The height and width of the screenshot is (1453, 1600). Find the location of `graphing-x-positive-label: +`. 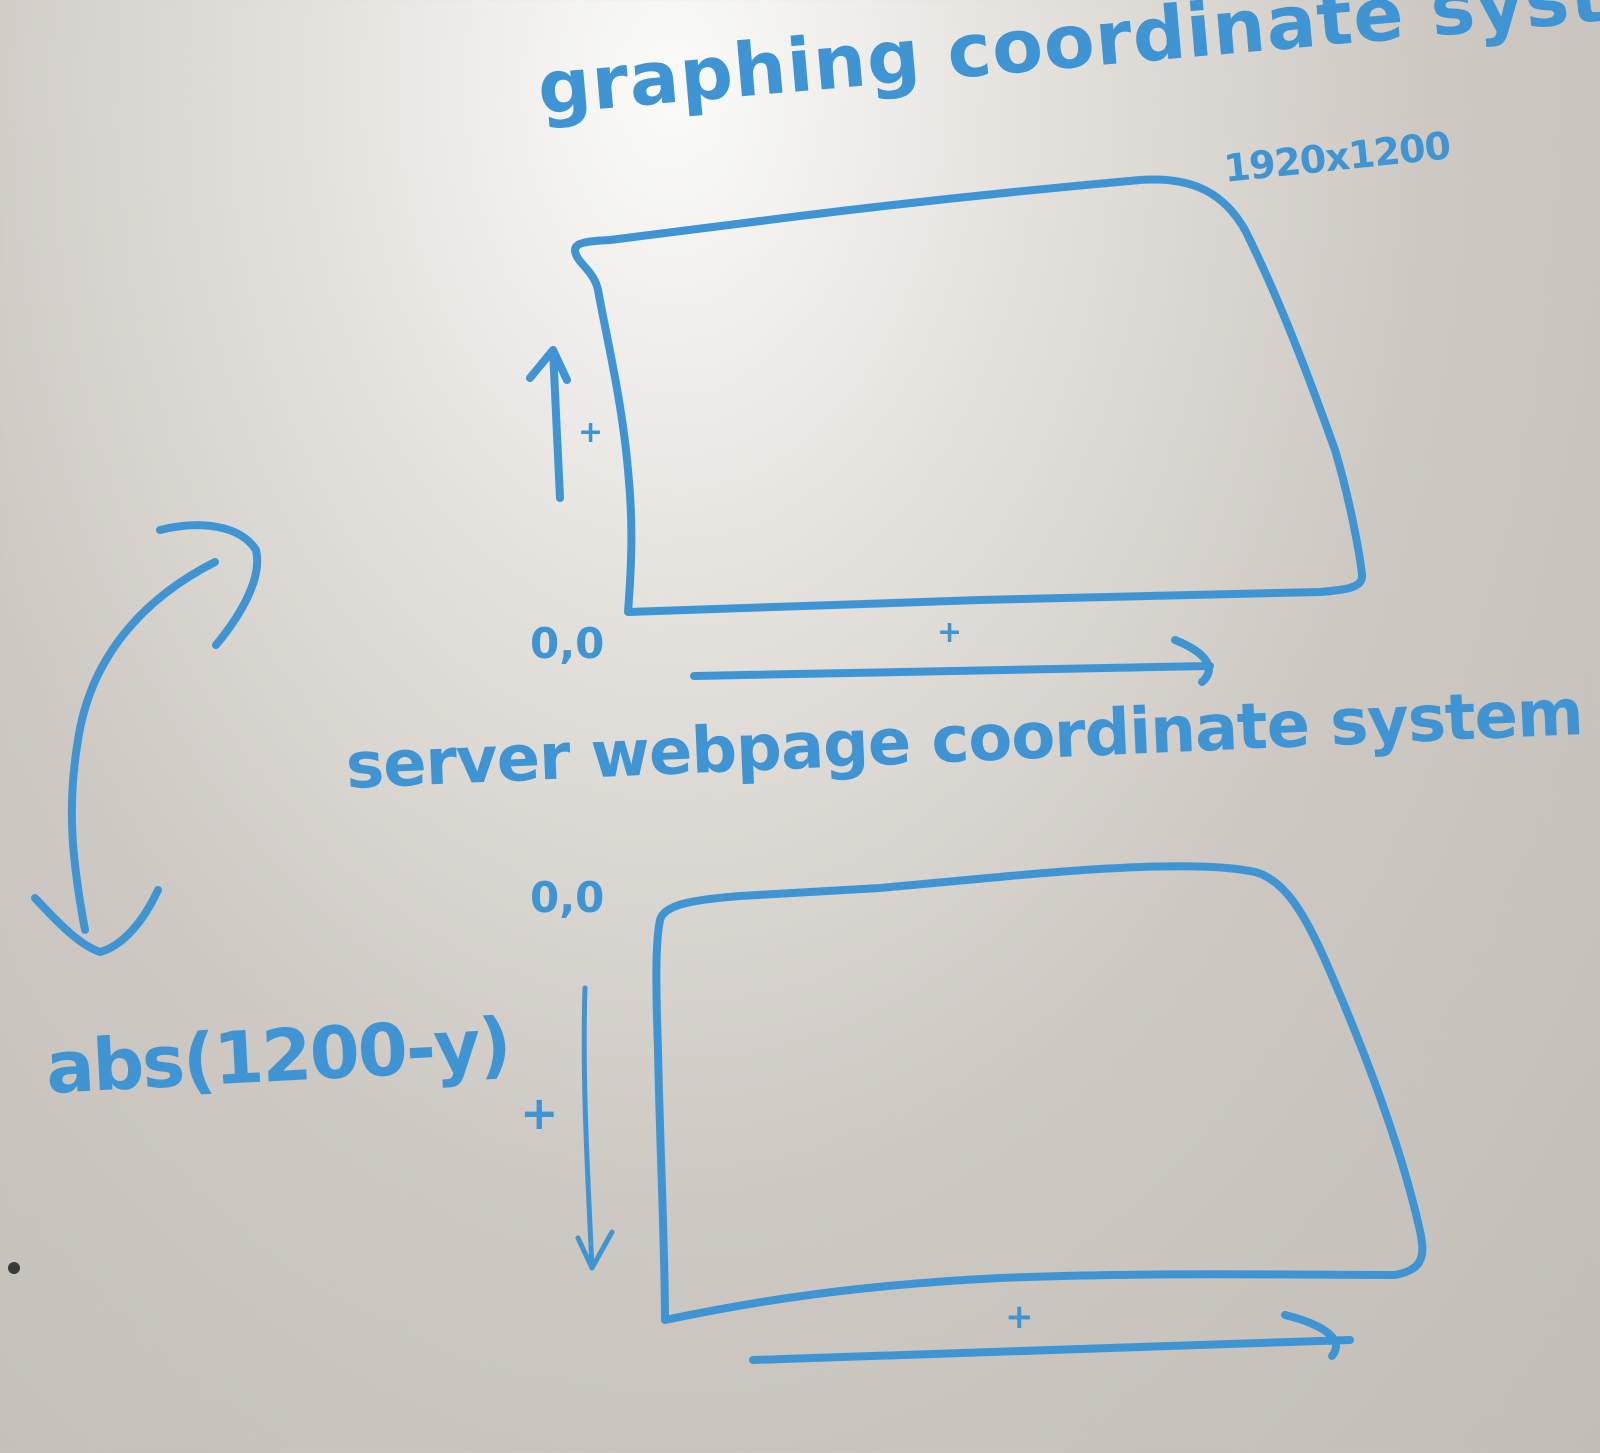

graphing-x-positive-label: + is located at coordinates (950, 632).